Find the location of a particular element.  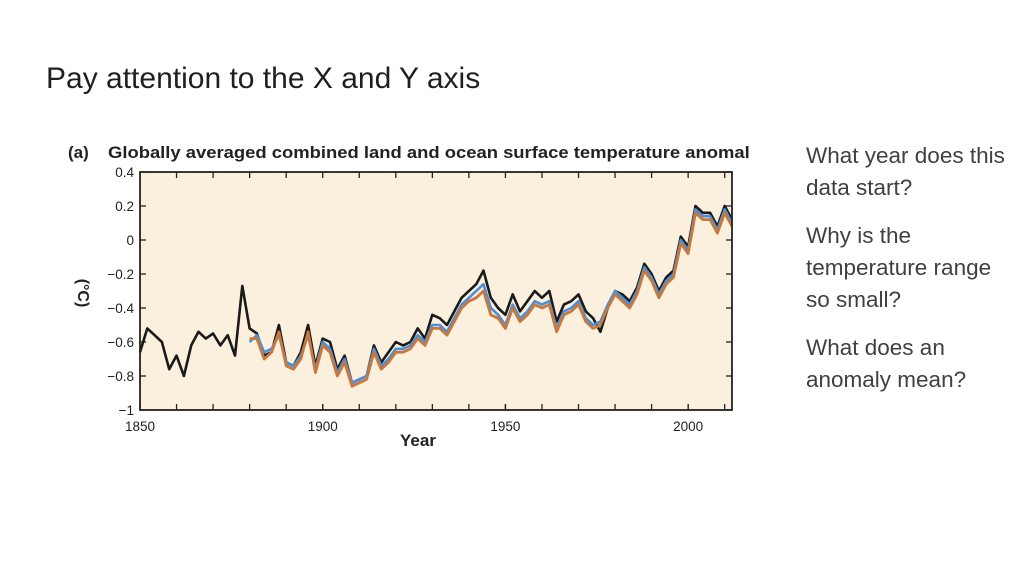

series-line-orange is located at coordinates (491, 299).